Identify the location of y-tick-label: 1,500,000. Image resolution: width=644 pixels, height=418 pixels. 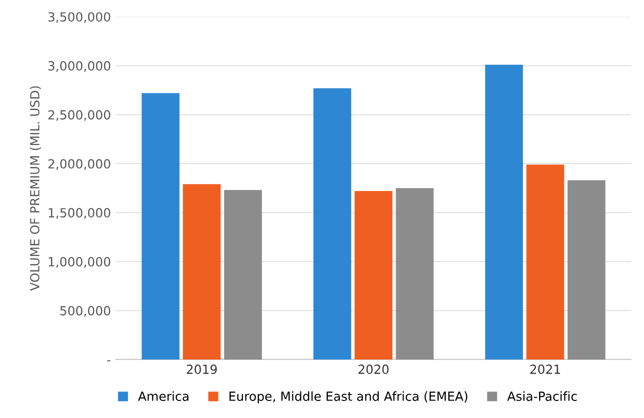
(79, 213).